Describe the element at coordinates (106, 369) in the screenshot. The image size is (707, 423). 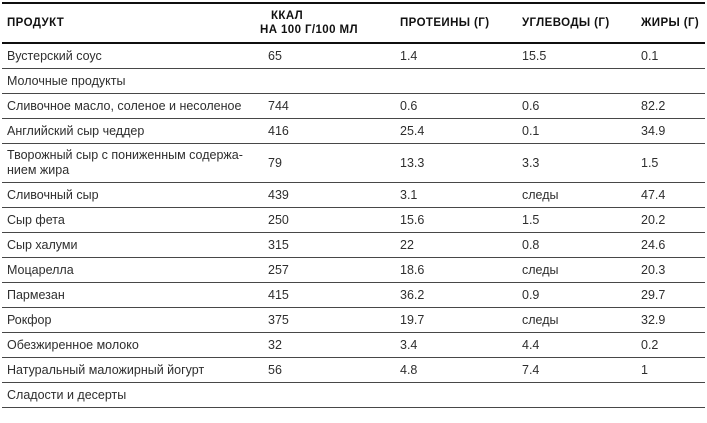
I see `product-cell: Натуральный маложирный йогурт` at that location.